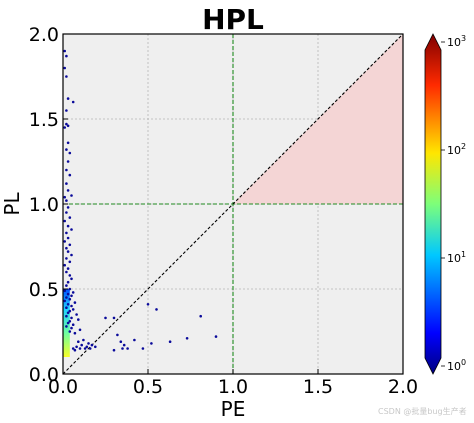 The image size is (474, 423). What do you see at coordinates (456, 257) in the screenshot?
I see `colorbar-tick-label-1: 10¹` at bounding box center [456, 257].